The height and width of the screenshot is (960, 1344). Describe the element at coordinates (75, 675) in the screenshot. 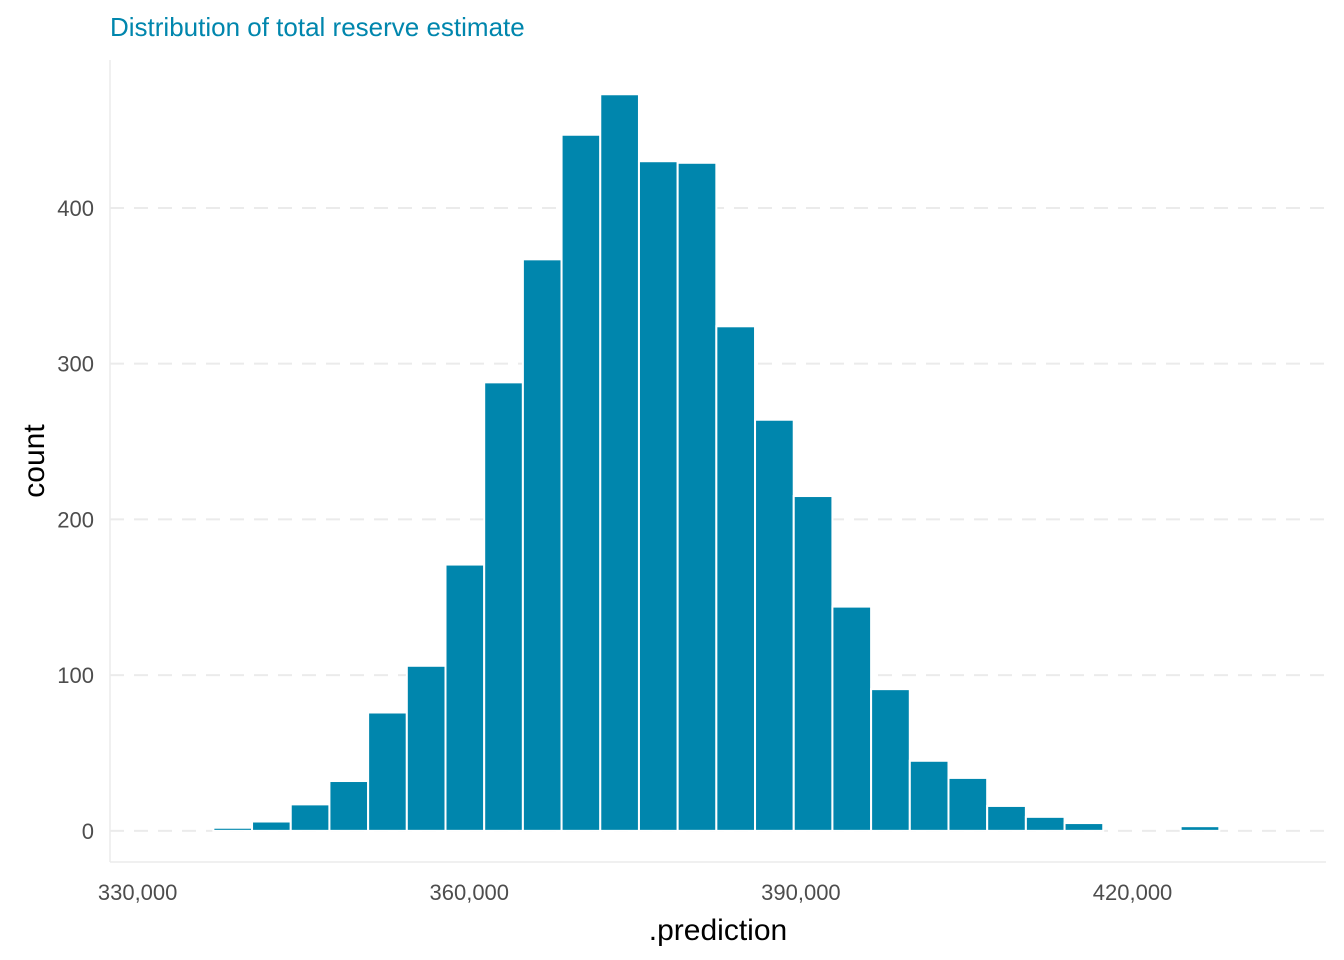

I see `y-tick-label-100: 100` at that location.